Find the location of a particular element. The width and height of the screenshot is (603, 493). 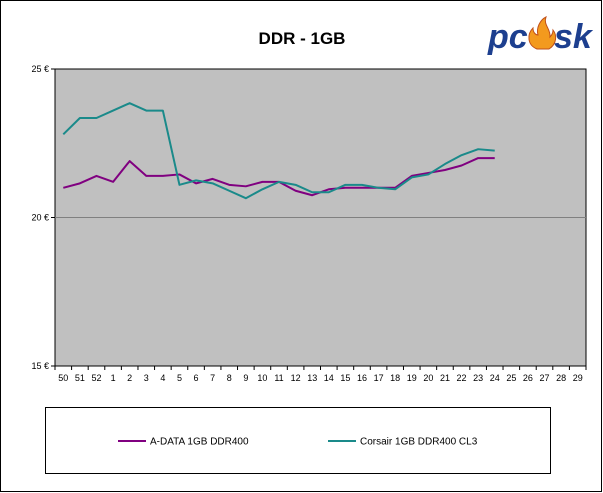

logo-text-sk: sk is located at coordinates (574, 37).